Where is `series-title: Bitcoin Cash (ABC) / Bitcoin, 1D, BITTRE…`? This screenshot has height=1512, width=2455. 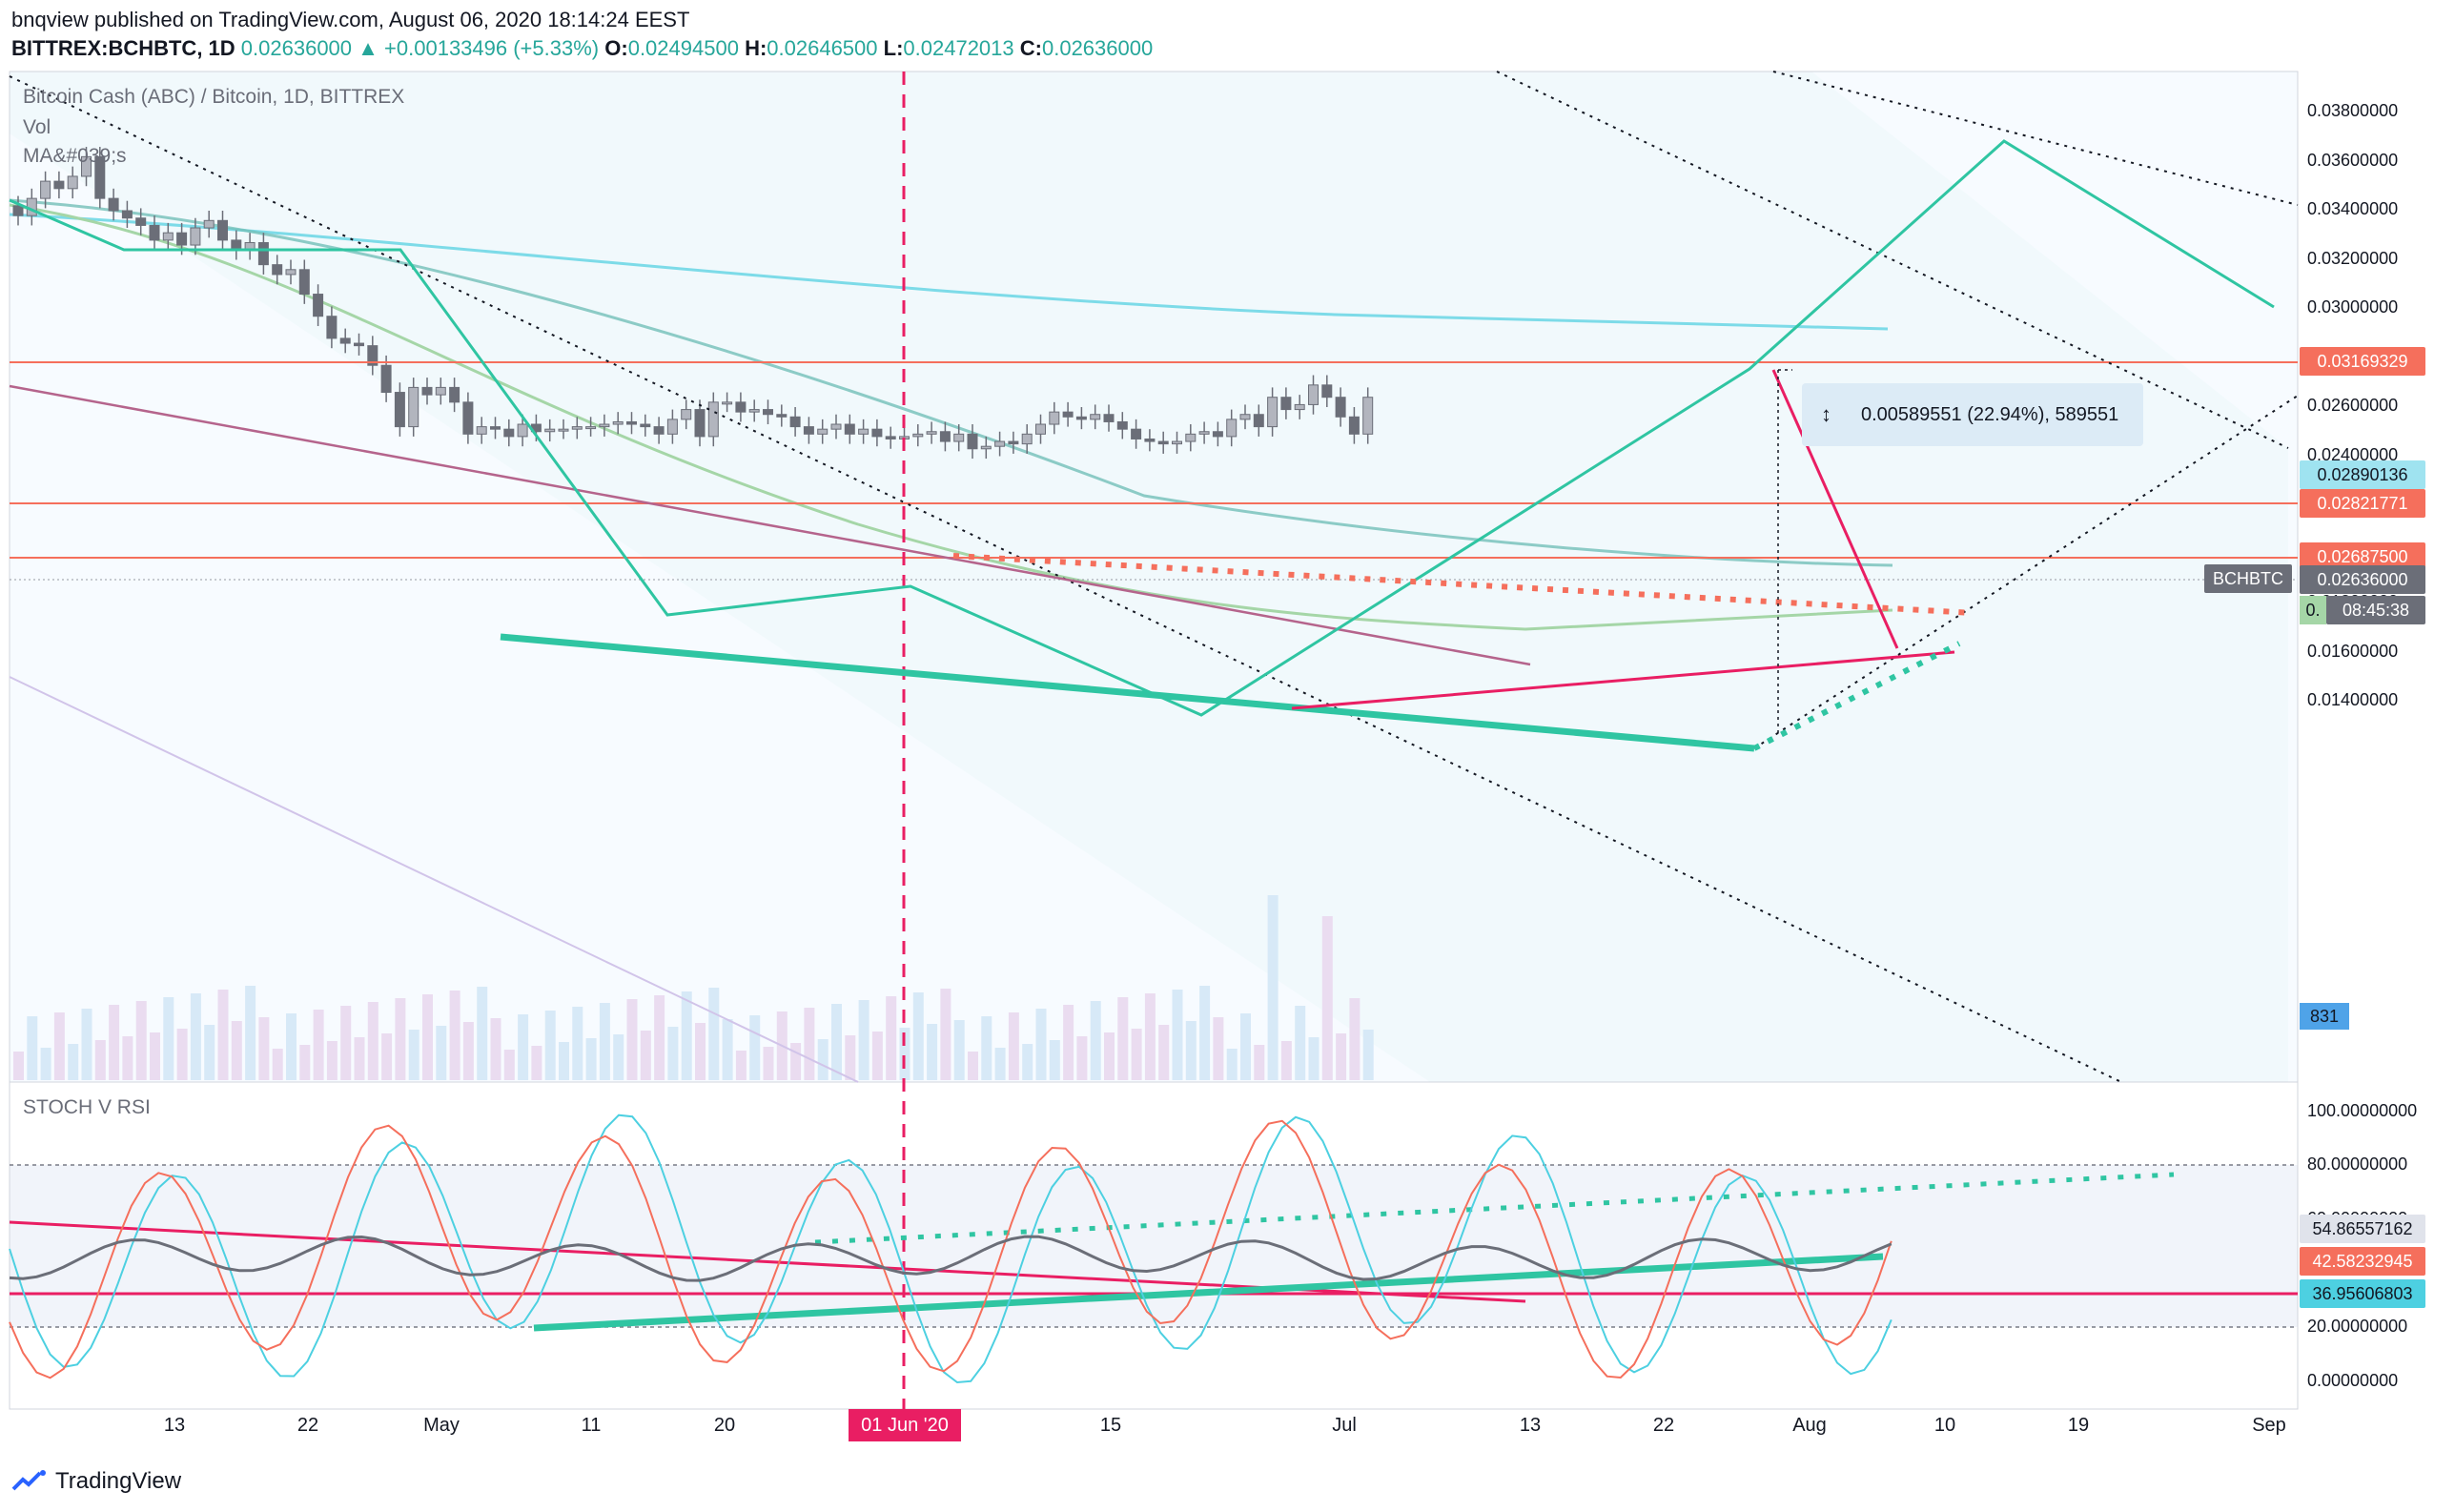
series-title: Bitcoin Cash (ABC) / Bitcoin, 1D, BITTRE… is located at coordinates (214, 97).